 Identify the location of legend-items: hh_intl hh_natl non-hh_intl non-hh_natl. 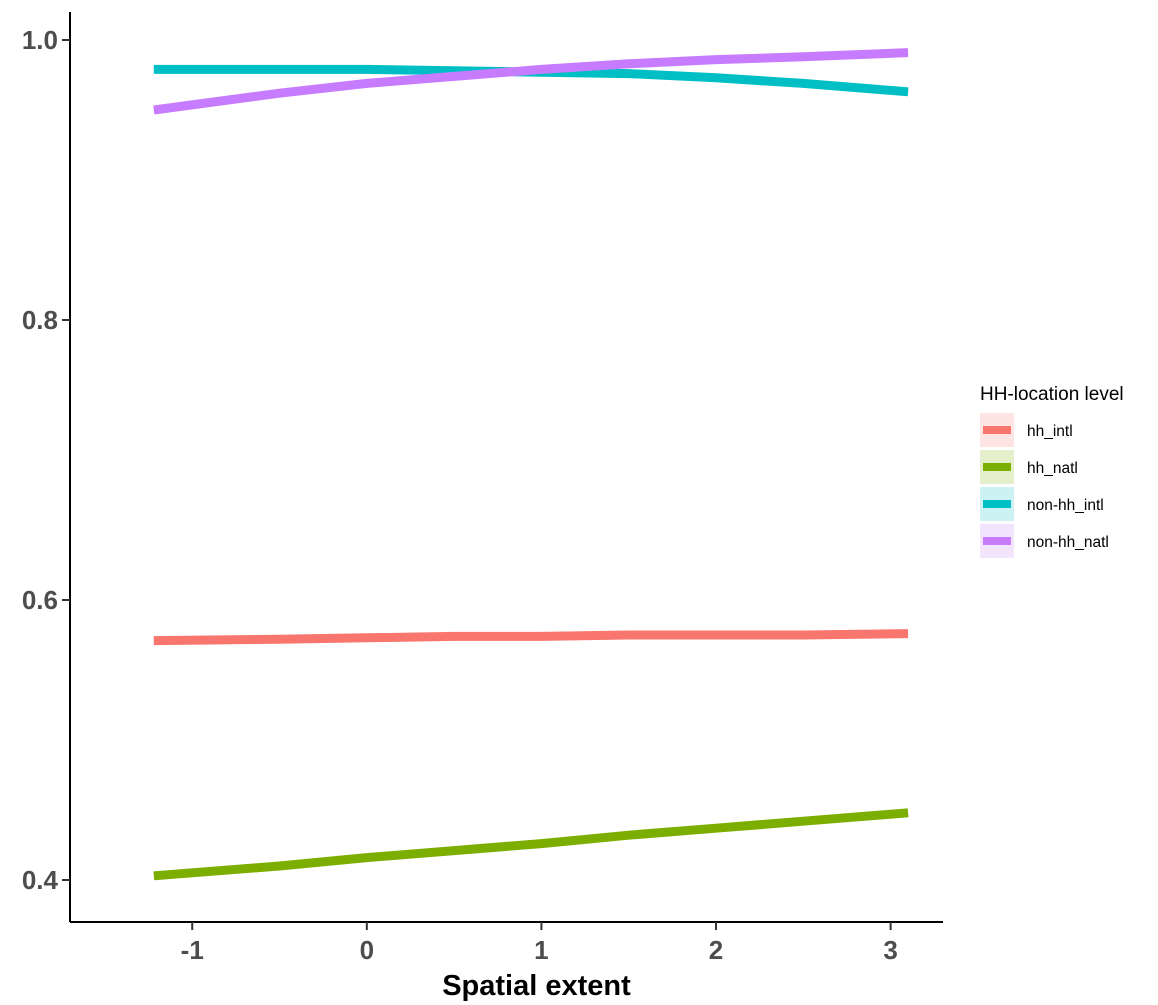
(1044, 485).